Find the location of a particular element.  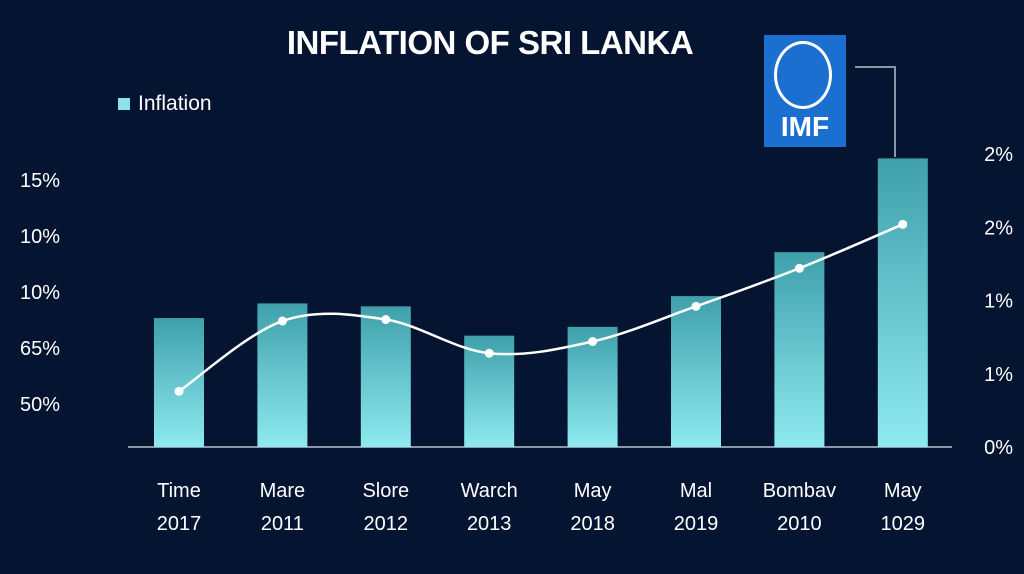

x-tick-label: 2012 is located at coordinates (386, 524).